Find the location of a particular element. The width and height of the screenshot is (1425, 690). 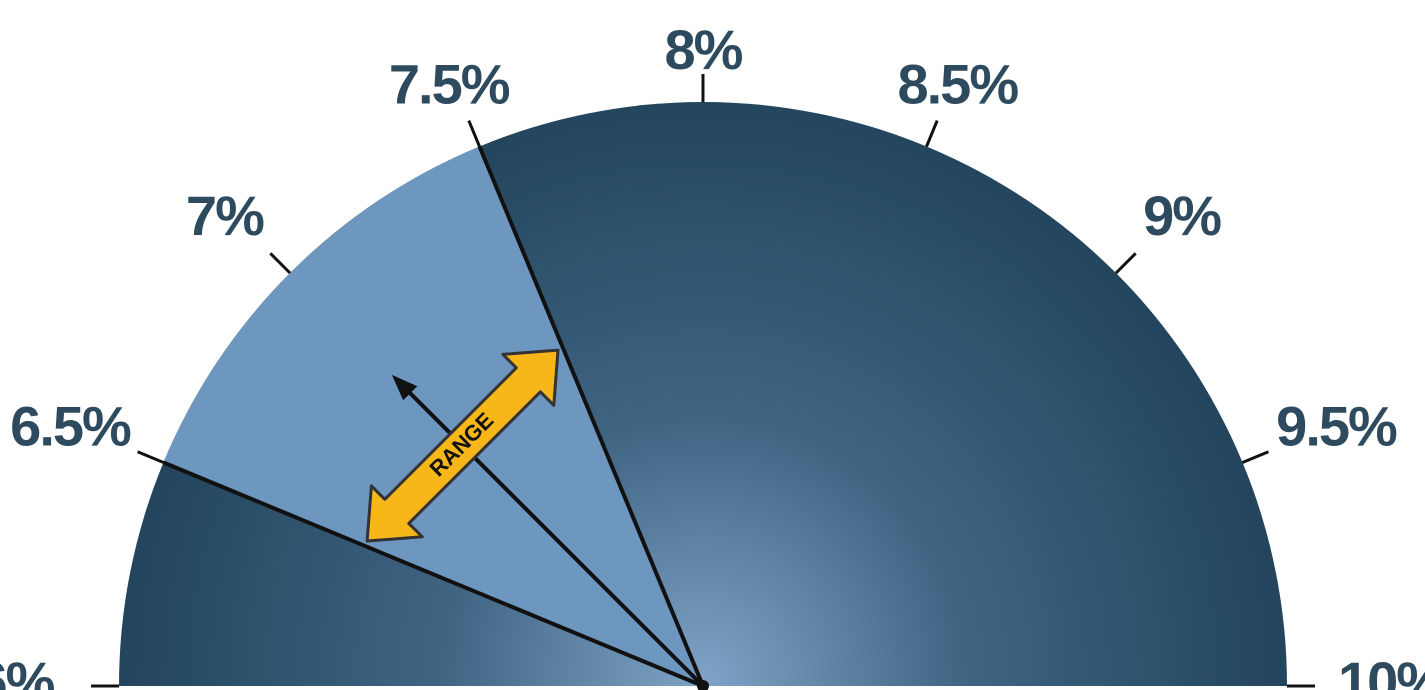

tick-label: 8% is located at coordinates (704, 49).